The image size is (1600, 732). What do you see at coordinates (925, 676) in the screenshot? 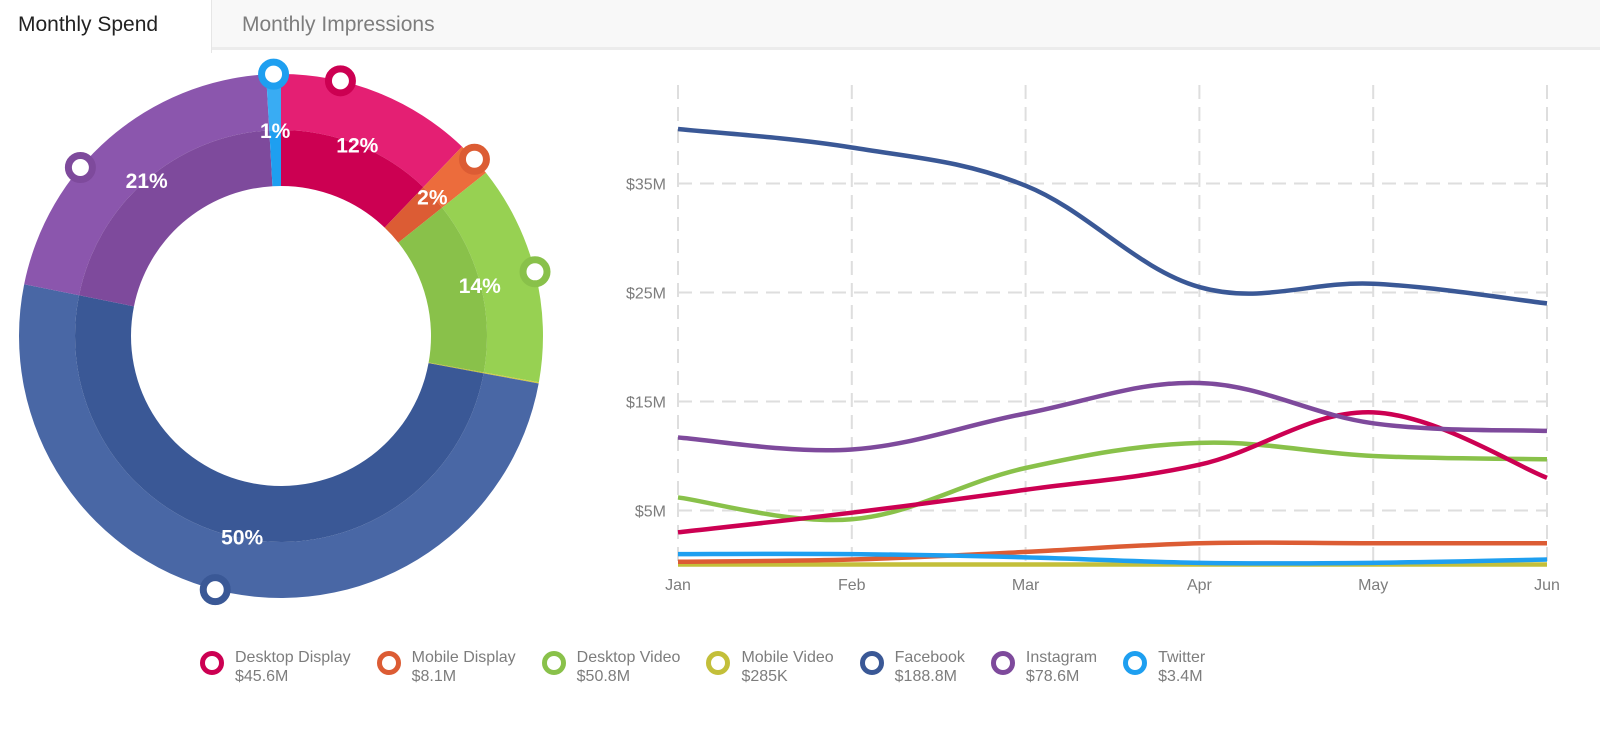
I see `legend-value: $188.8M` at bounding box center [925, 676].